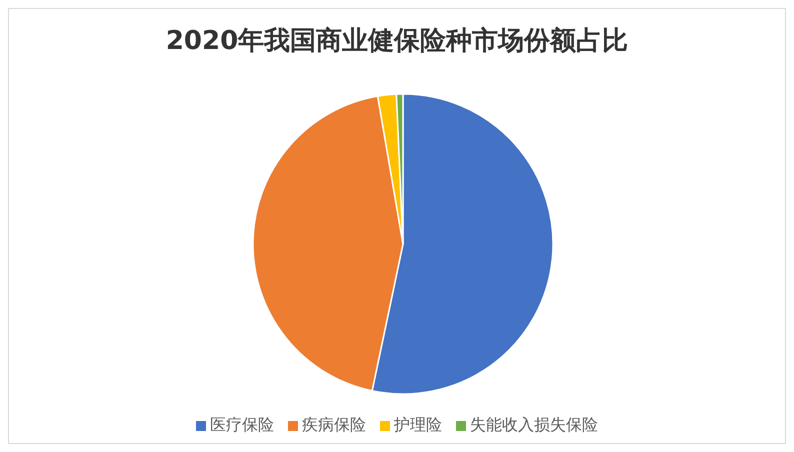  Describe the element at coordinates (242, 425) in the screenshot. I see `legend-label: 医疗保险` at that location.